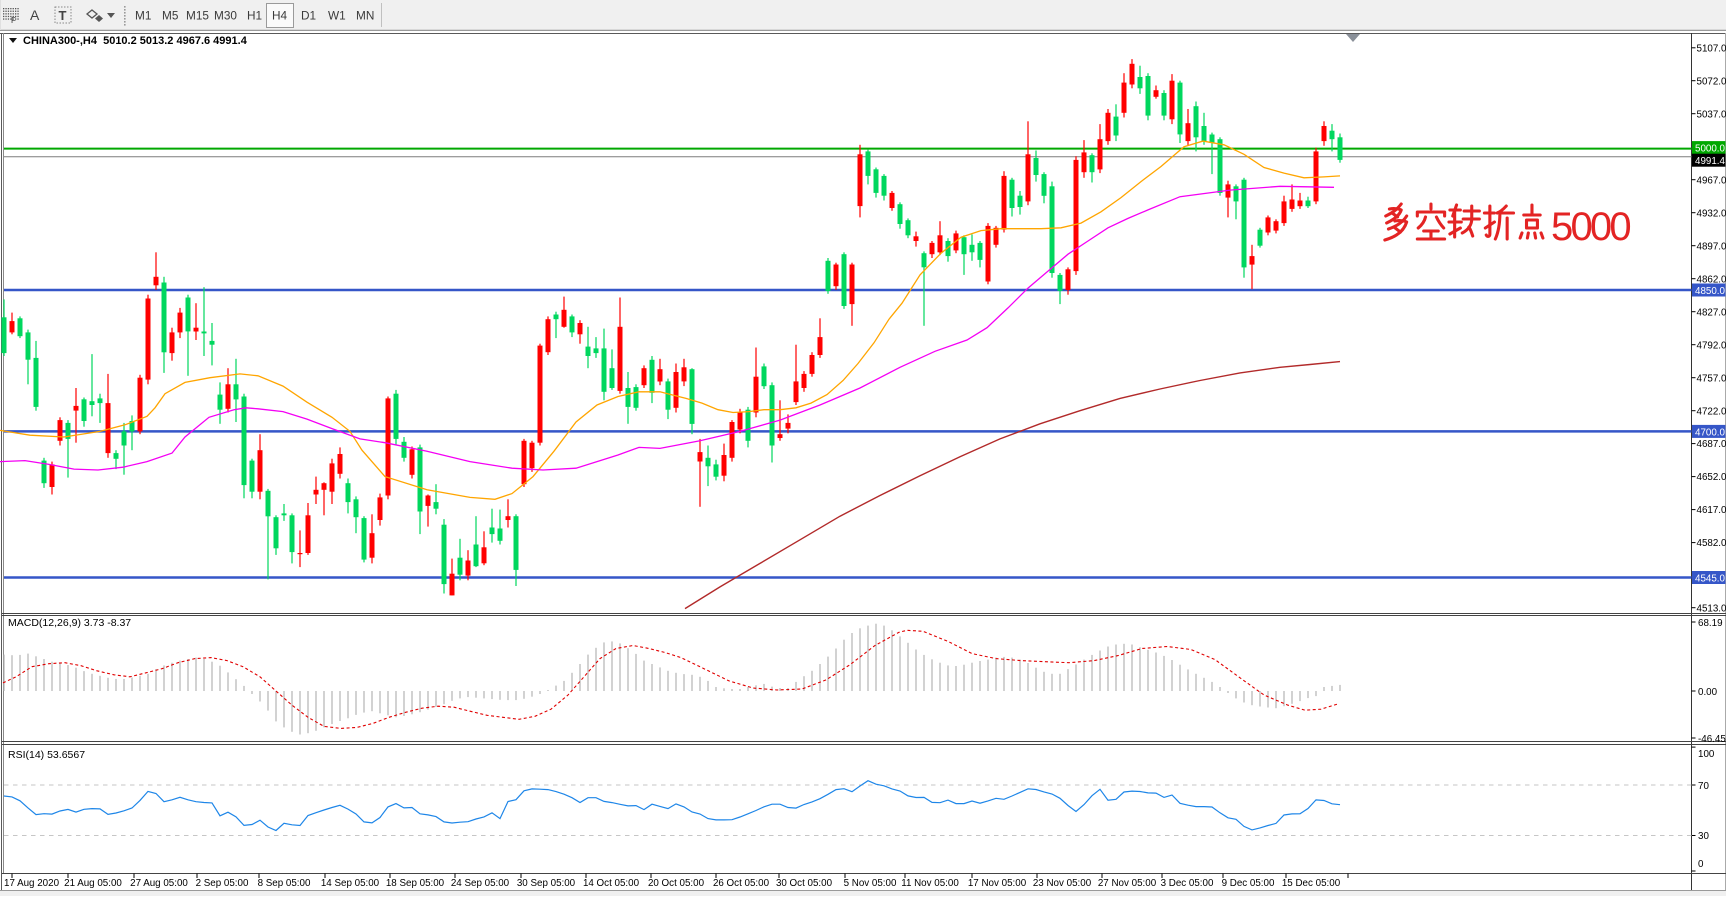  Describe the element at coordinates (1706, 754) in the screenshot. I see `svg-text: 100` at that location.